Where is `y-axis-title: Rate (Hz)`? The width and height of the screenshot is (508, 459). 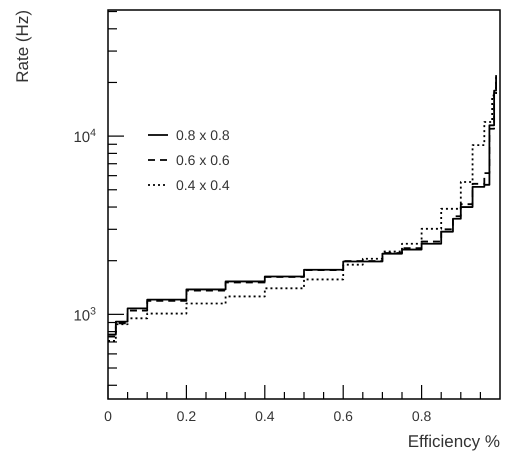 y-axis-title: Rate (Hz) is located at coordinates (22, 46).